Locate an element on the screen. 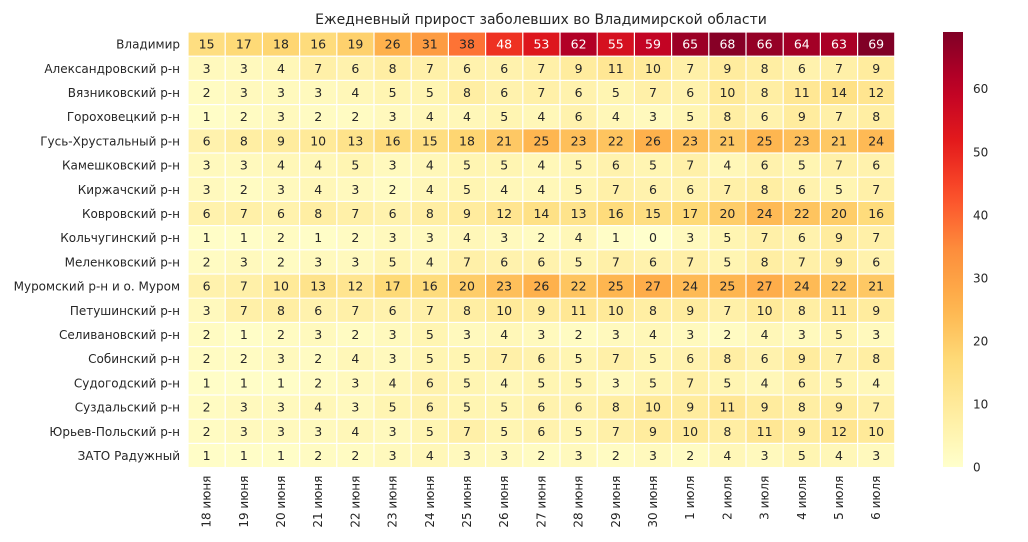  cell-value: 26 is located at coordinates (541, 286).